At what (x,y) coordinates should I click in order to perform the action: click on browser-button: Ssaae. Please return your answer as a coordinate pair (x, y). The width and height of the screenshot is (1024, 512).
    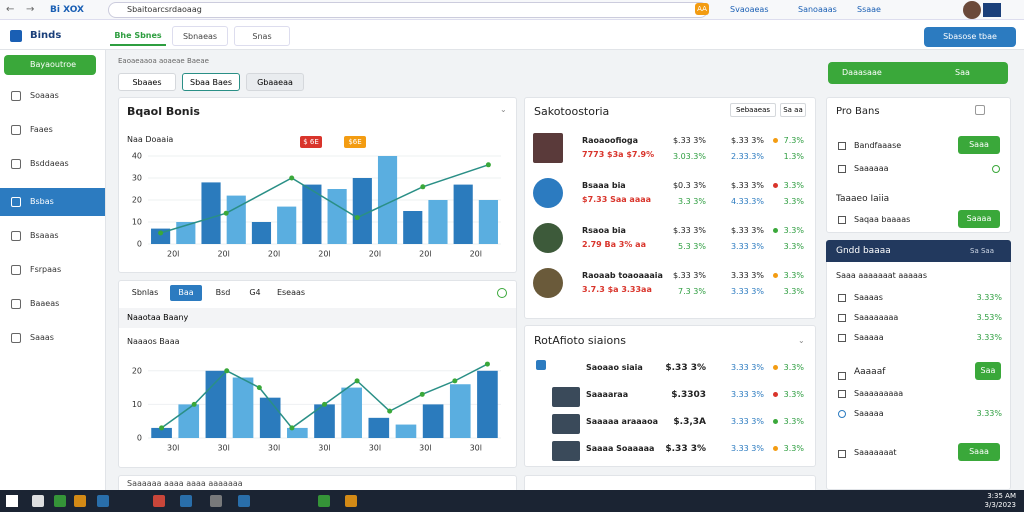
    Looking at the image, I should click on (869, 9).